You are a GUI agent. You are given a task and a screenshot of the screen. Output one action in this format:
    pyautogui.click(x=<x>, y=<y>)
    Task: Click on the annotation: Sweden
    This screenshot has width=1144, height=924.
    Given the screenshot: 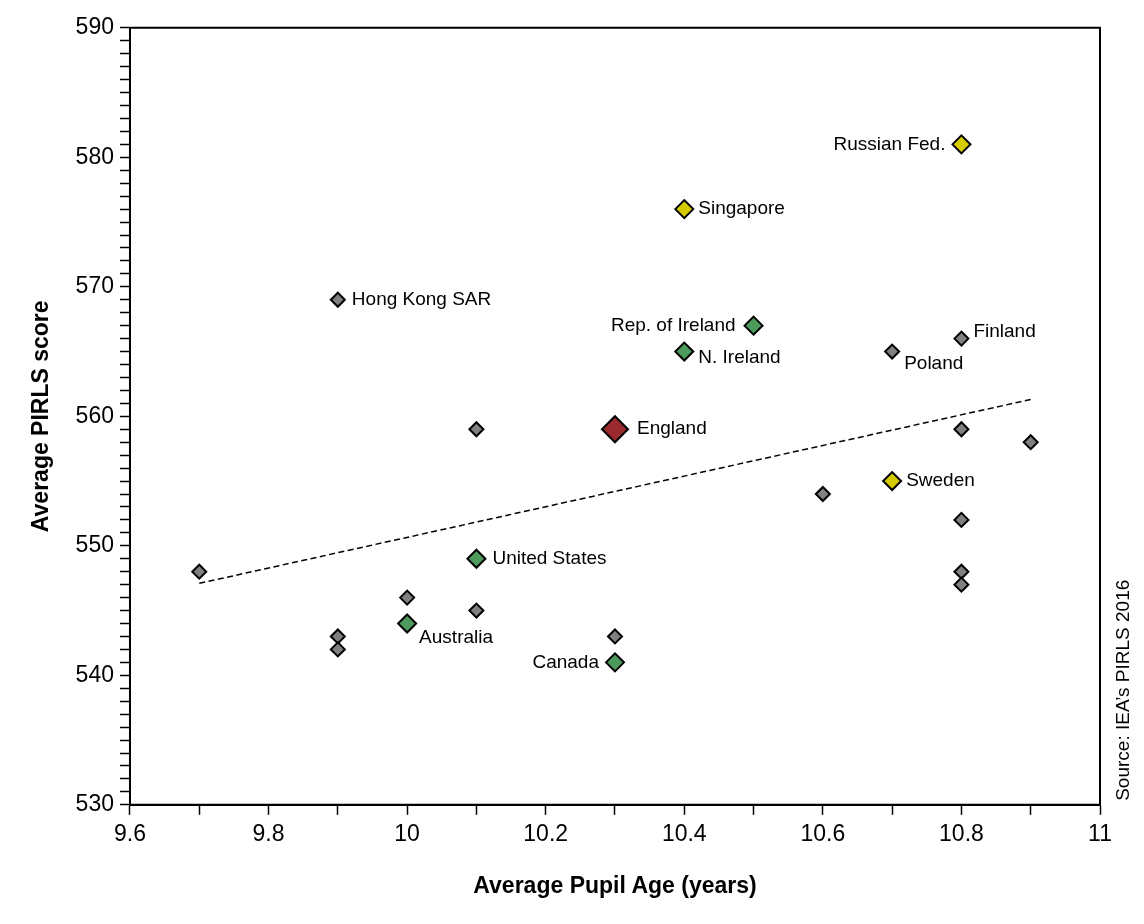 What is the action you would take?
    pyautogui.click(x=940, y=480)
    